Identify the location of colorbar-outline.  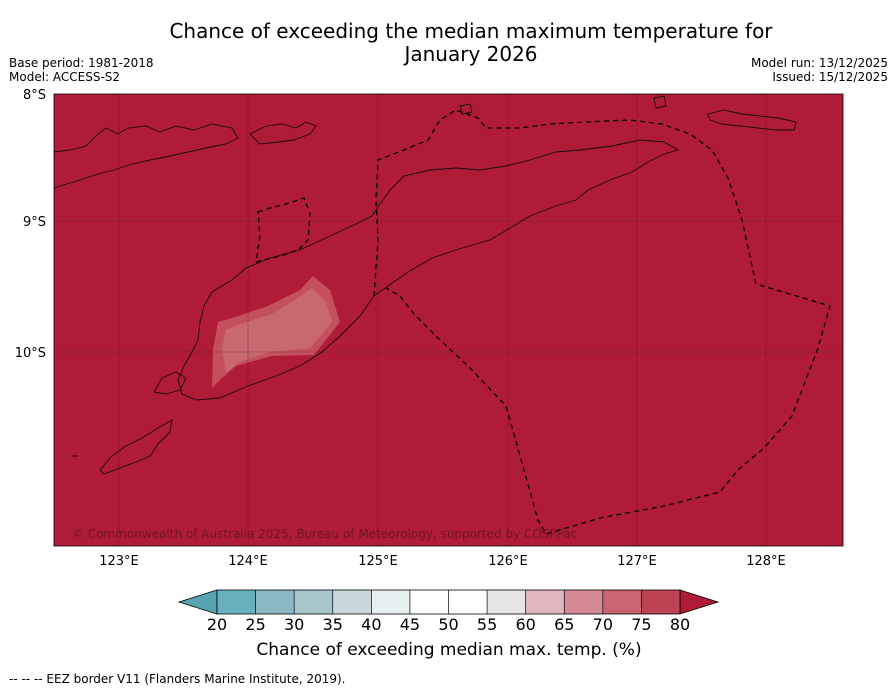
(448, 602).